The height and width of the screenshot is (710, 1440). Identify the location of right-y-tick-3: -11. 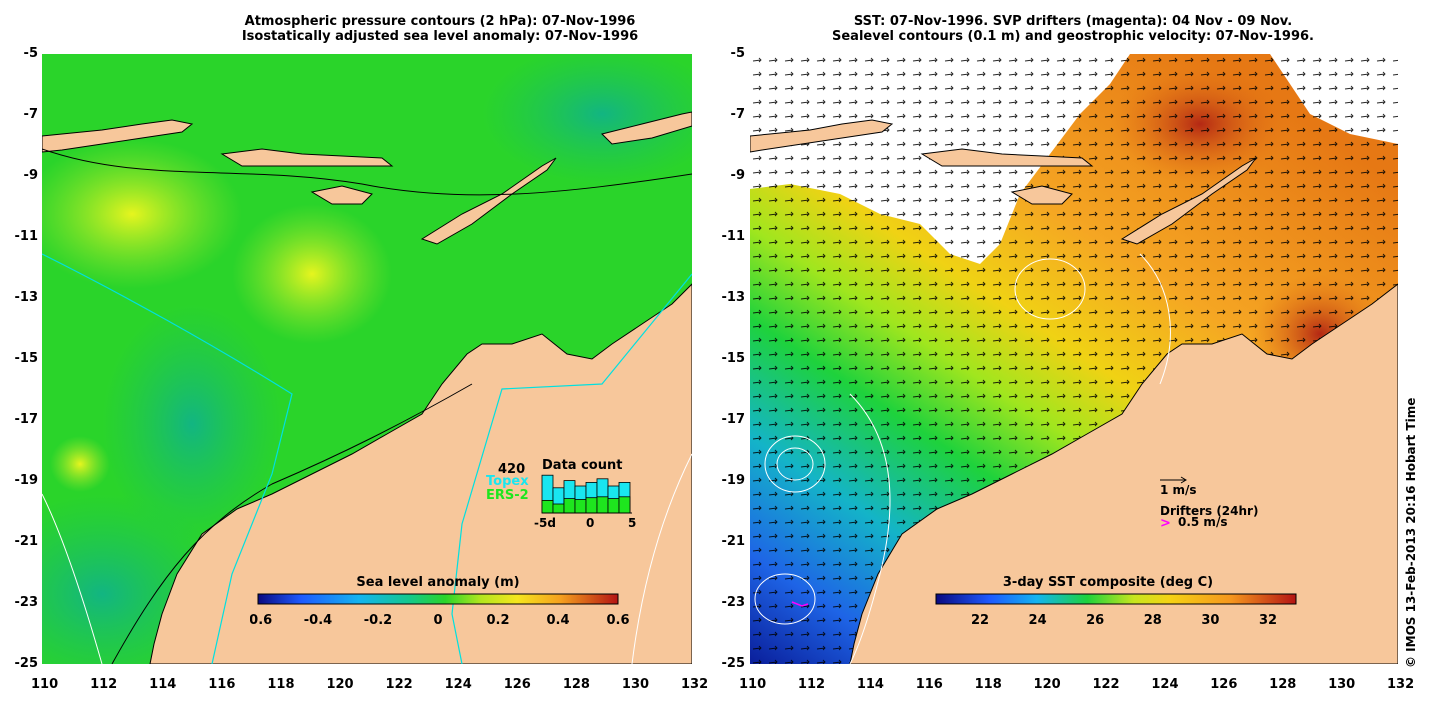
(733, 236).